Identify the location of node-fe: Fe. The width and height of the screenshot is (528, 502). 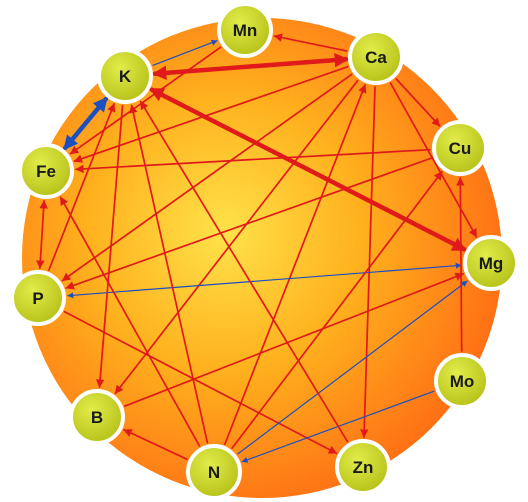
(46, 171).